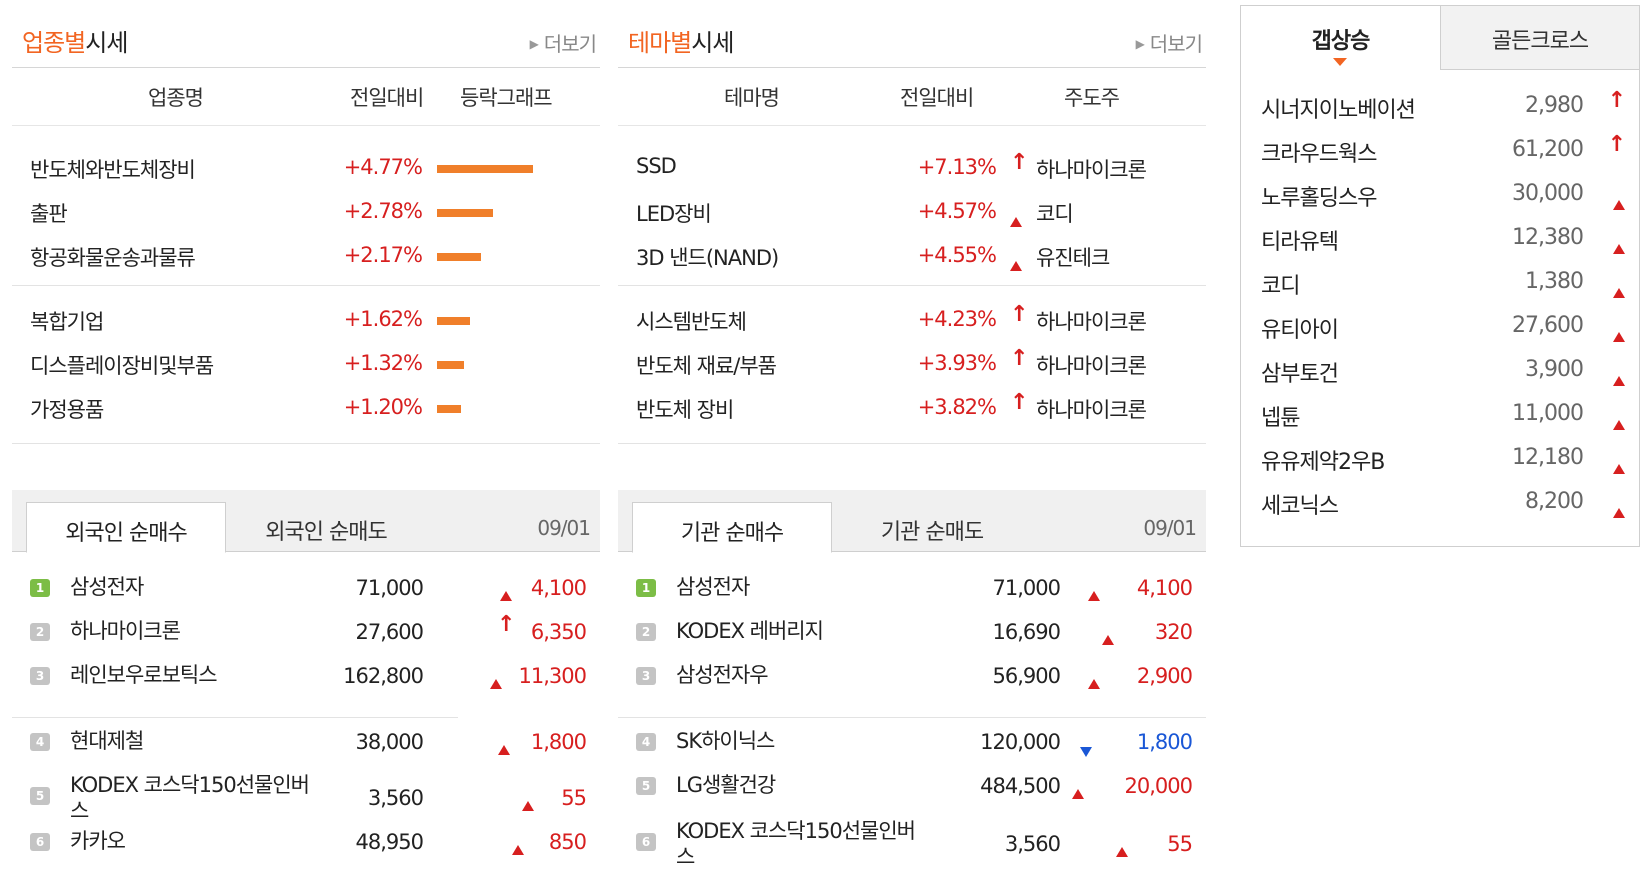 The height and width of the screenshot is (894, 1642). I want to click on list-item: 복합기업 +1.62%, so click(306, 320).